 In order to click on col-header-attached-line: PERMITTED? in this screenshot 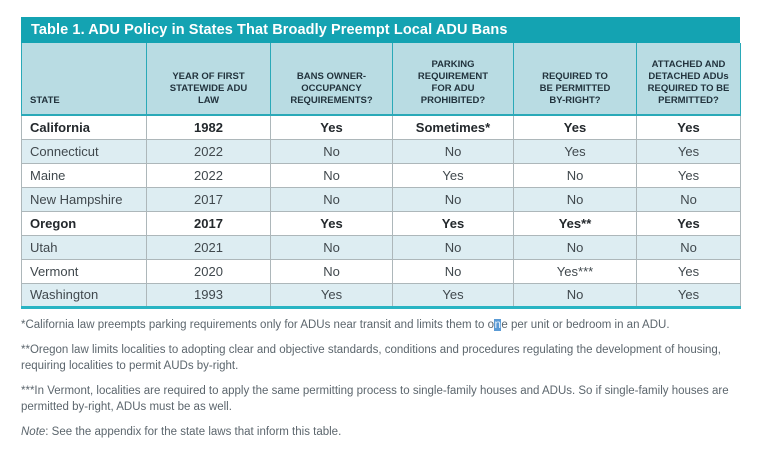, I will do `click(688, 100)`.